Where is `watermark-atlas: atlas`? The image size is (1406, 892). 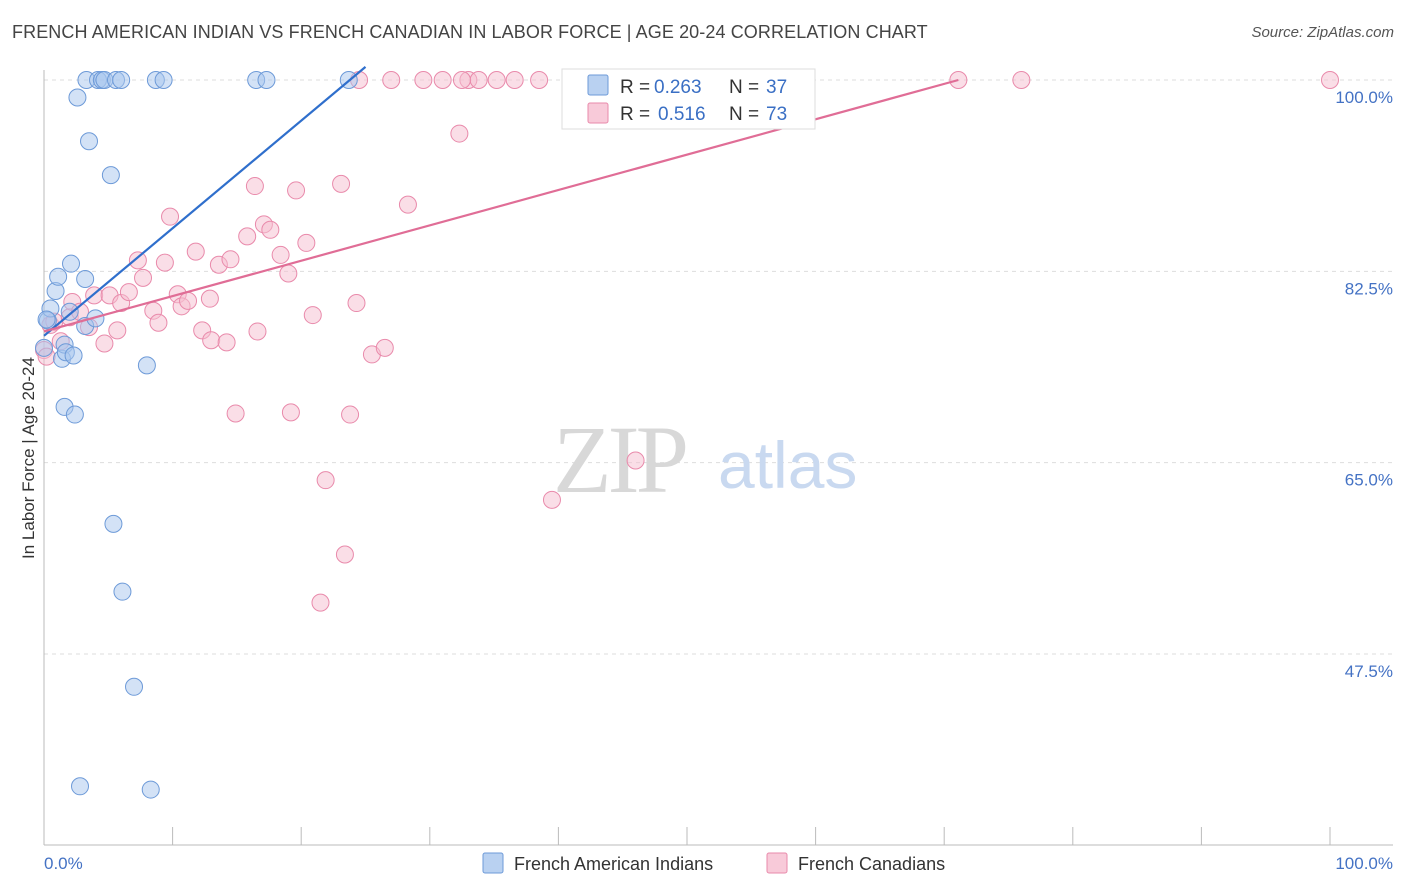
watermark-atlas: atlas is located at coordinates (787, 465).